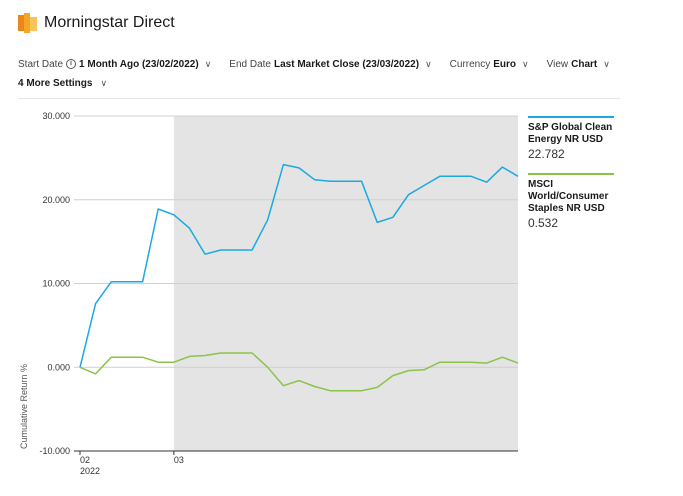  What do you see at coordinates (58, 367) in the screenshot?
I see `y-tick-label: 0.000` at bounding box center [58, 367].